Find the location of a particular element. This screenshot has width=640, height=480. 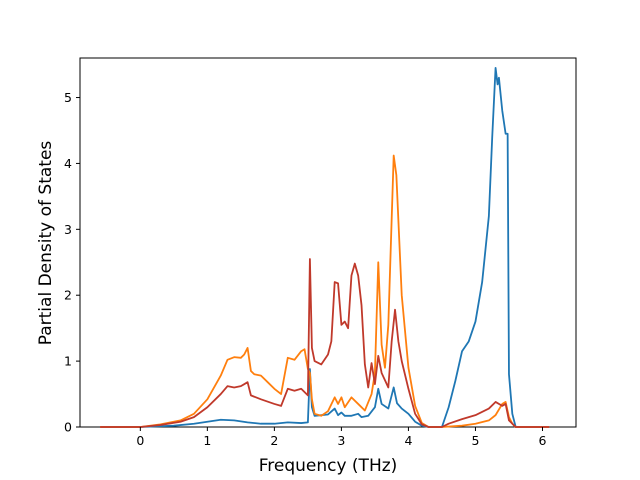

x-tick-label: 6 is located at coordinates (543, 440).